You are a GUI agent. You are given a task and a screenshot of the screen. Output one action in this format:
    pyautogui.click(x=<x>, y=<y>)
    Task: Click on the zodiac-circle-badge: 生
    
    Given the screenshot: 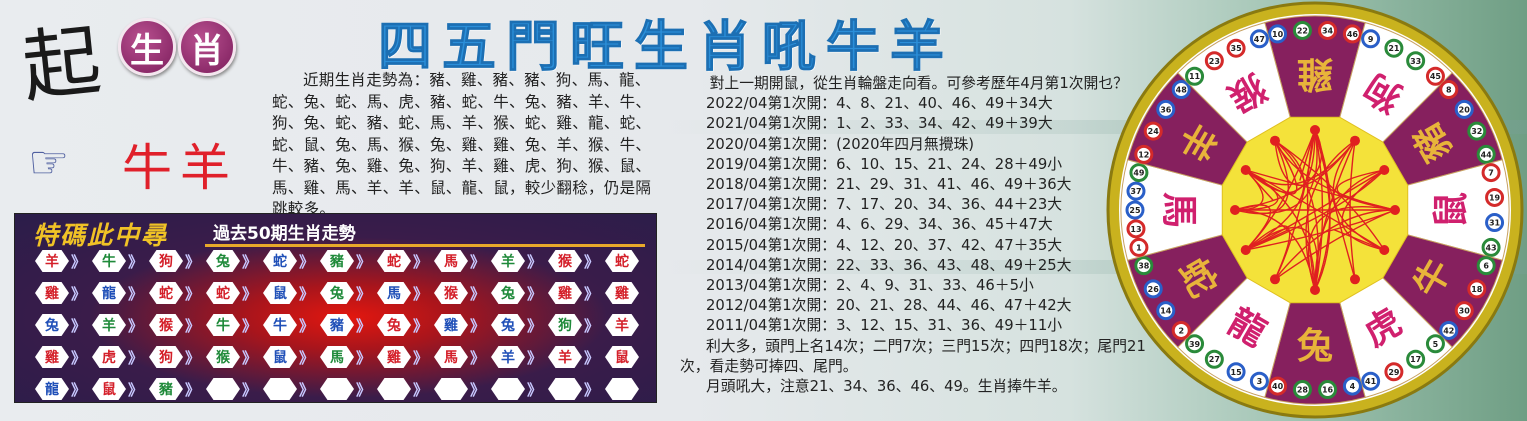 What is the action you would take?
    pyautogui.click(x=147, y=47)
    